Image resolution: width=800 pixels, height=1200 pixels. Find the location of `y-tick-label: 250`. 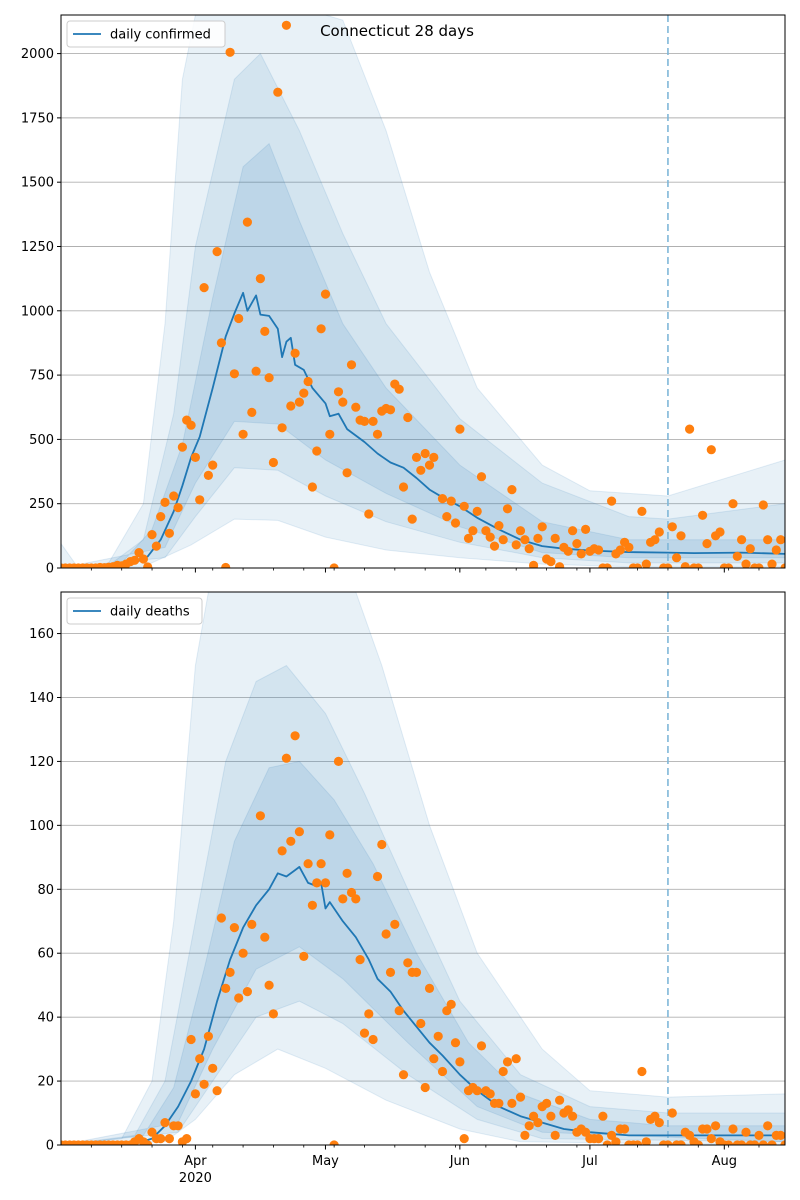

y-tick-label: 250 is located at coordinates (41, 504).